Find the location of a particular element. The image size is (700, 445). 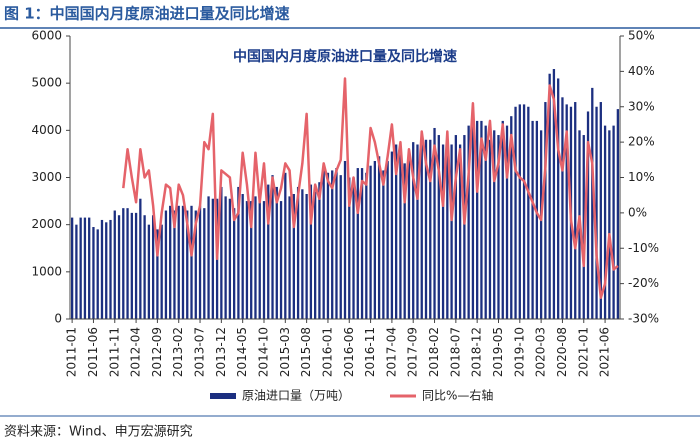

y-tick-label: 4000 is located at coordinates (46, 130).